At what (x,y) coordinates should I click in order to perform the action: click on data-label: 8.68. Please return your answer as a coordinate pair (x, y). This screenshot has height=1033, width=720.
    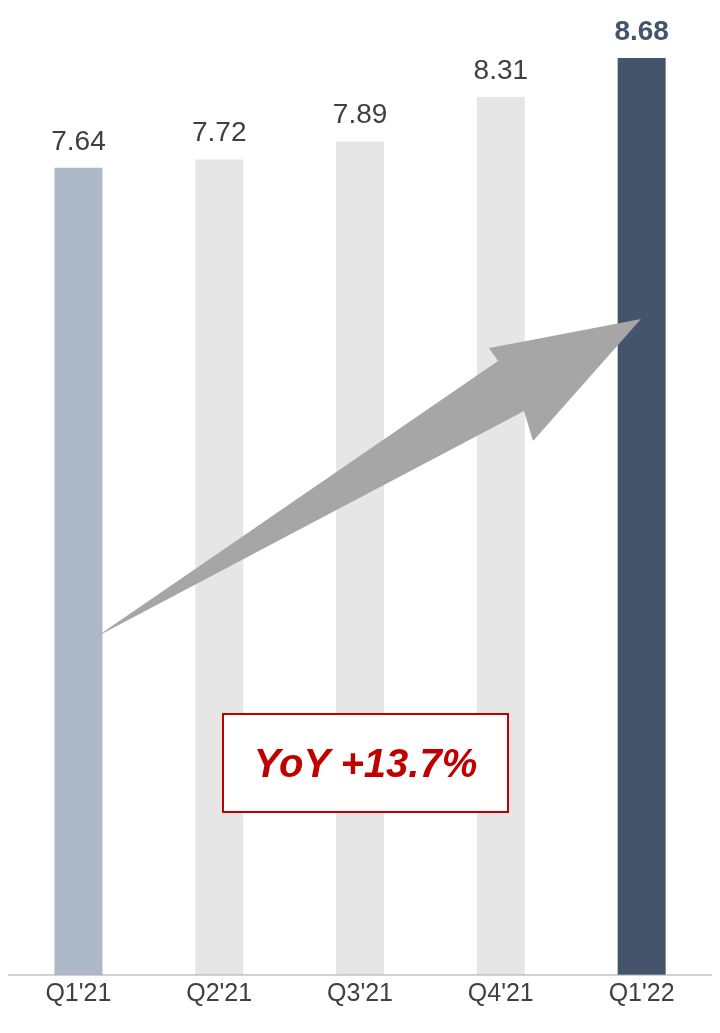
    Looking at the image, I should click on (641, 30).